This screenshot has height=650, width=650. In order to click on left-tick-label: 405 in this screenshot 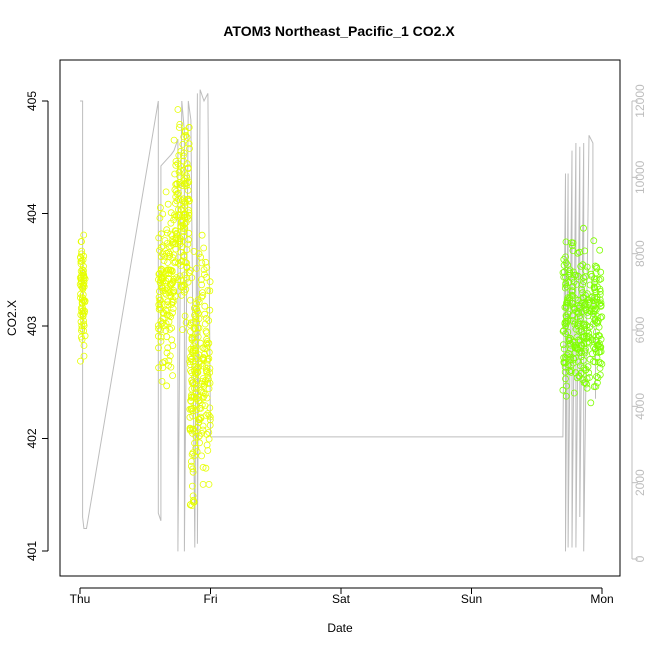, I will do `click(32, 101)`.